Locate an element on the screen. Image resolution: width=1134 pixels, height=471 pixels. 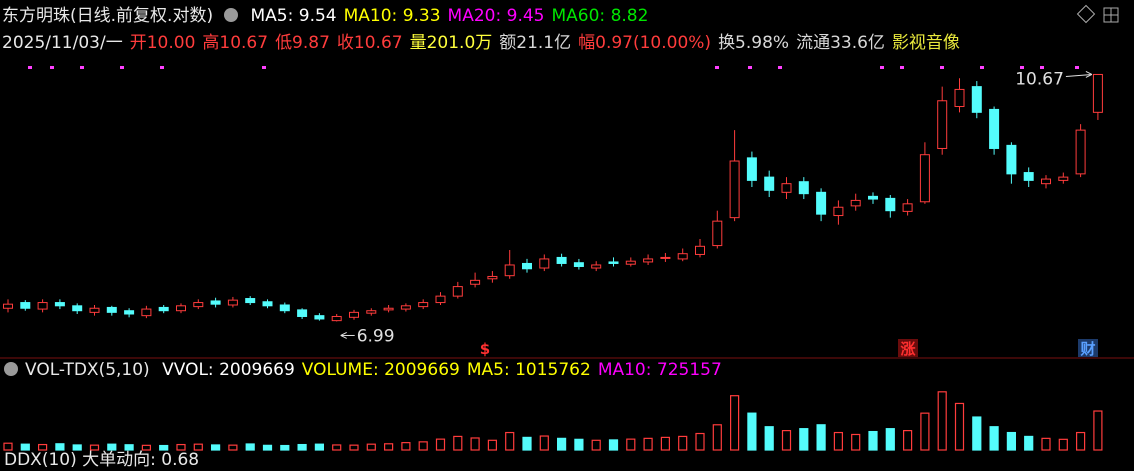
event-marker: 财 is located at coordinates (1087, 349).